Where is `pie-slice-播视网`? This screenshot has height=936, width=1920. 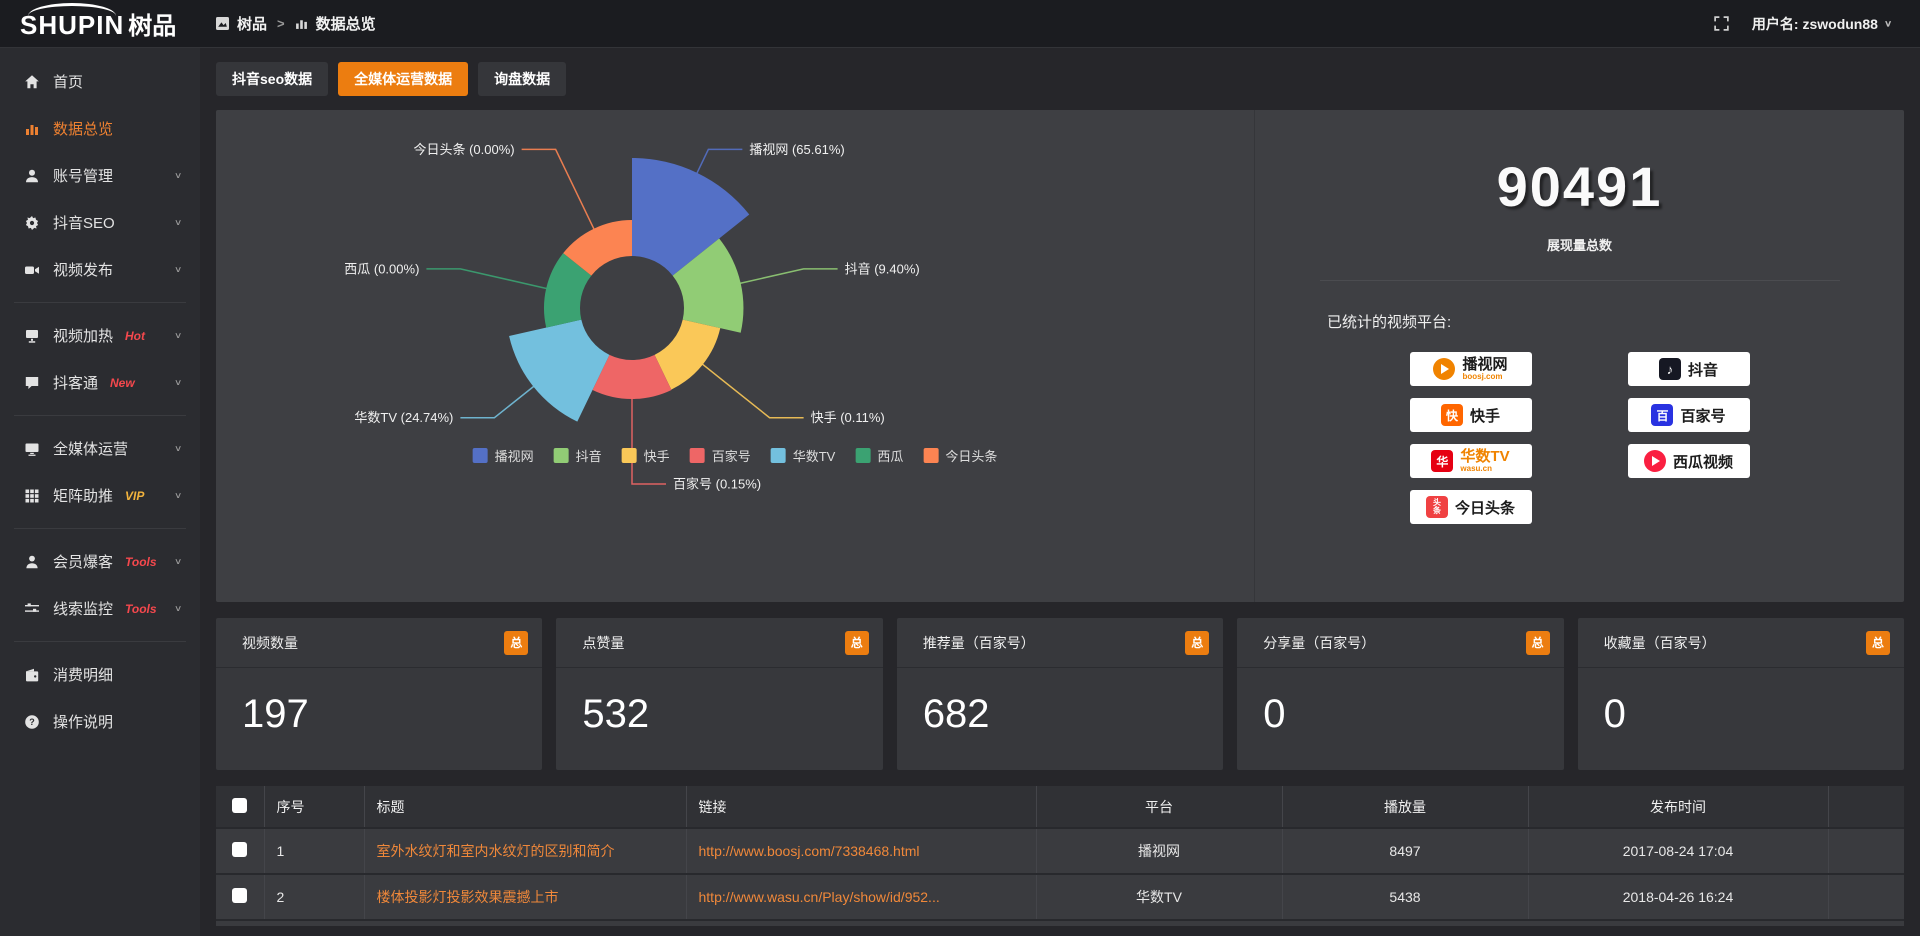
pie-slice-播视网 is located at coordinates (691, 217).